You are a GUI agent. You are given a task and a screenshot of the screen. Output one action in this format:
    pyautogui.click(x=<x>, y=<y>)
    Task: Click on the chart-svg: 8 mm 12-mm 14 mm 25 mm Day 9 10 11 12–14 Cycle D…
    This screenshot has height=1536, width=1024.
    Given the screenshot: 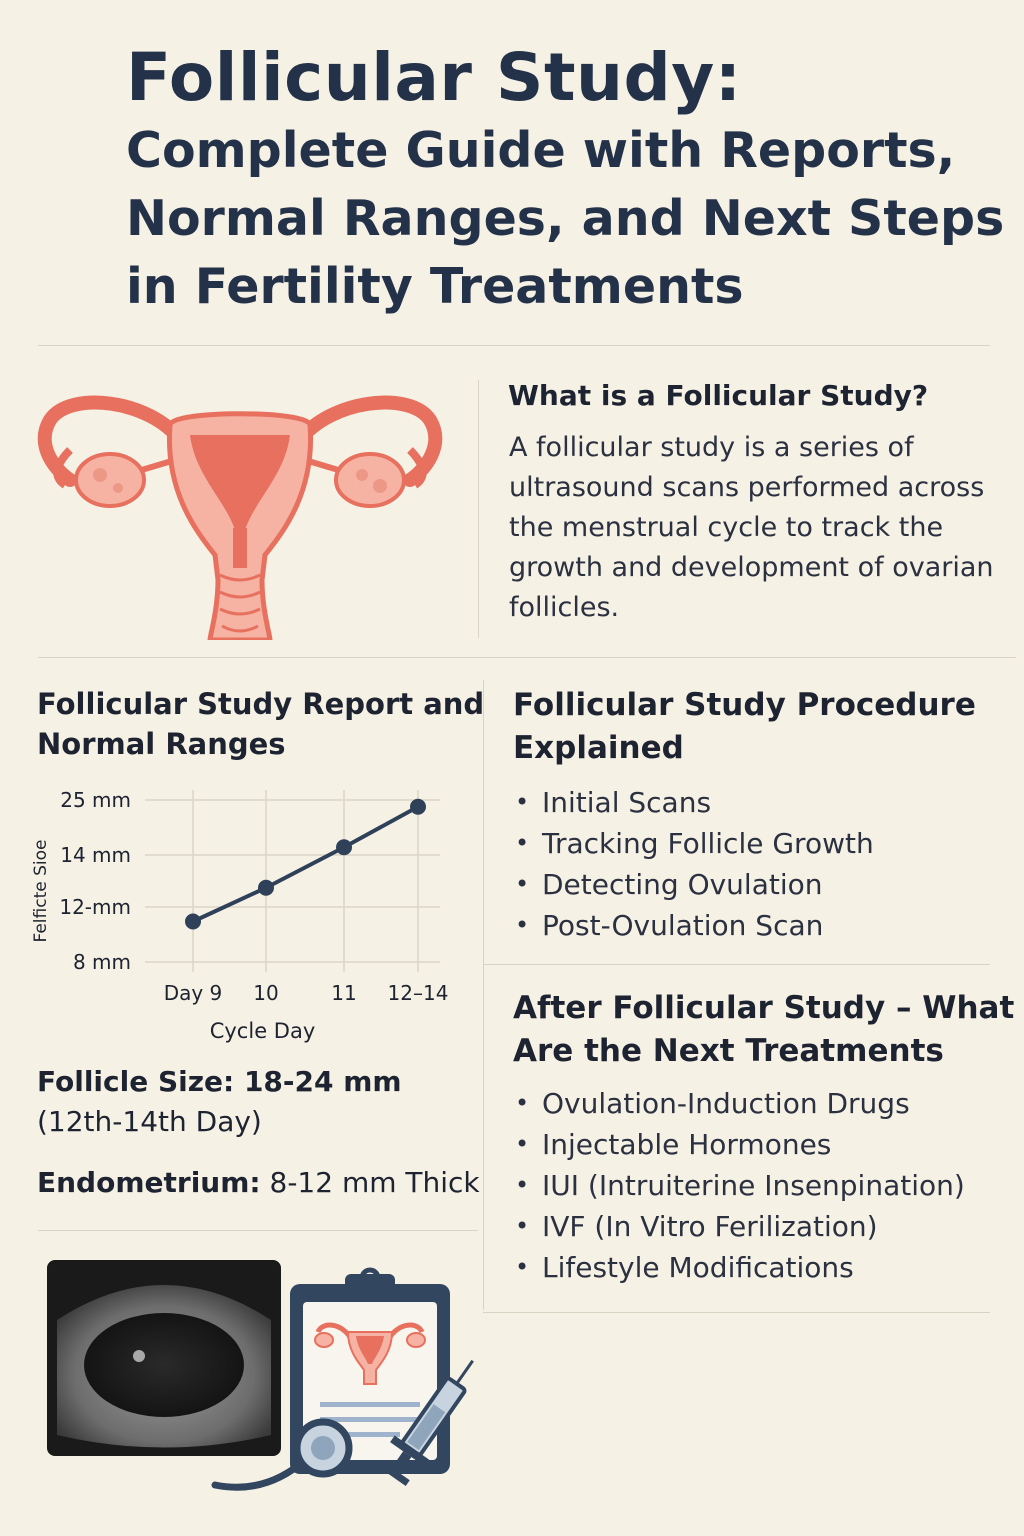 What is the action you would take?
    pyautogui.click(x=240, y=915)
    